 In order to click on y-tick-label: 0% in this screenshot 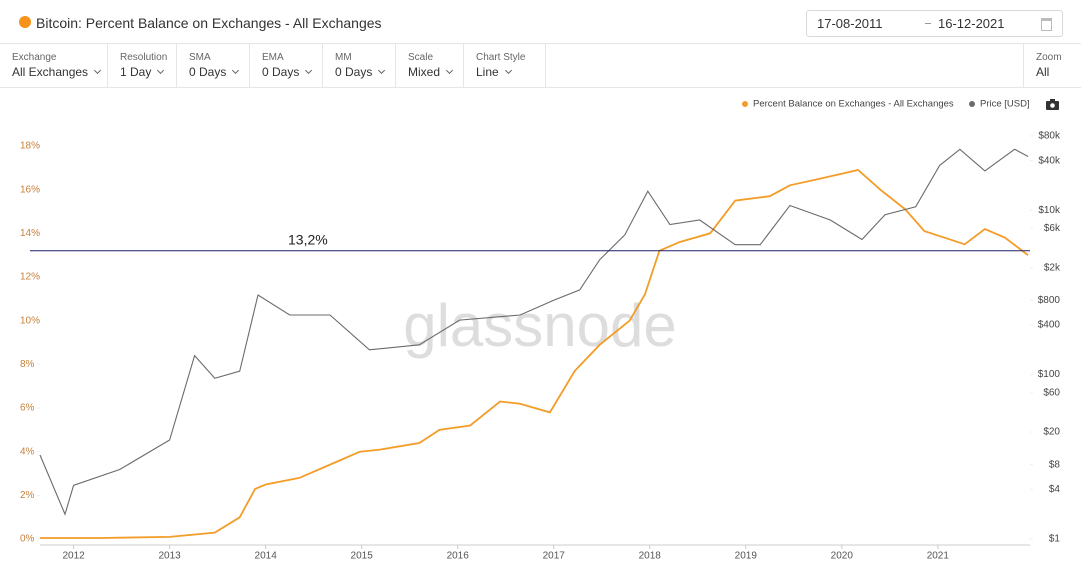, I will do `click(27, 539)`.